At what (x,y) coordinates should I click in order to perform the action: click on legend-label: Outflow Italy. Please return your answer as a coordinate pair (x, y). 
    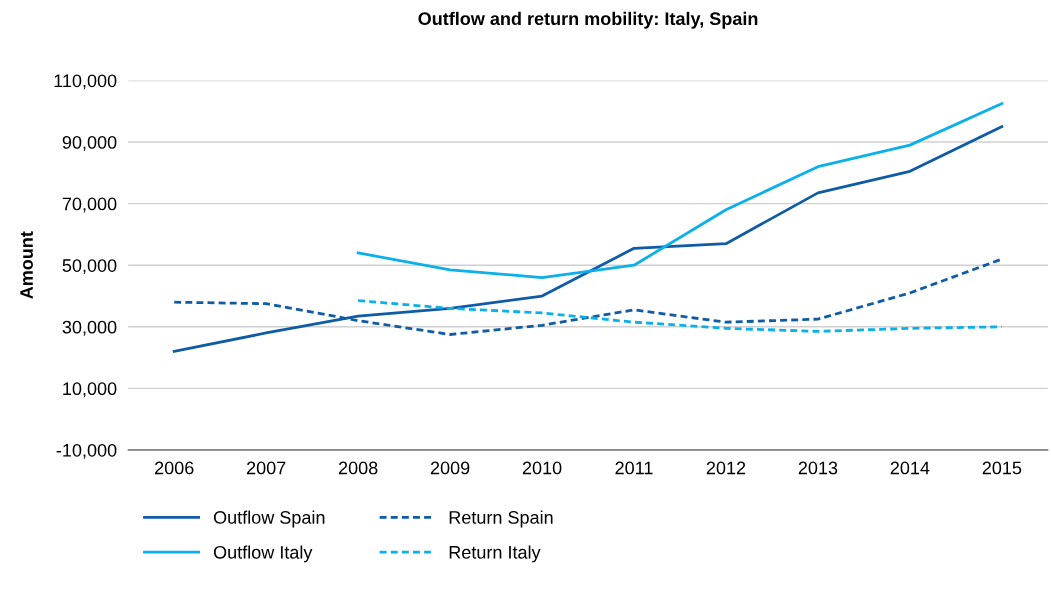
    Looking at the image, I should click on (263, 554).